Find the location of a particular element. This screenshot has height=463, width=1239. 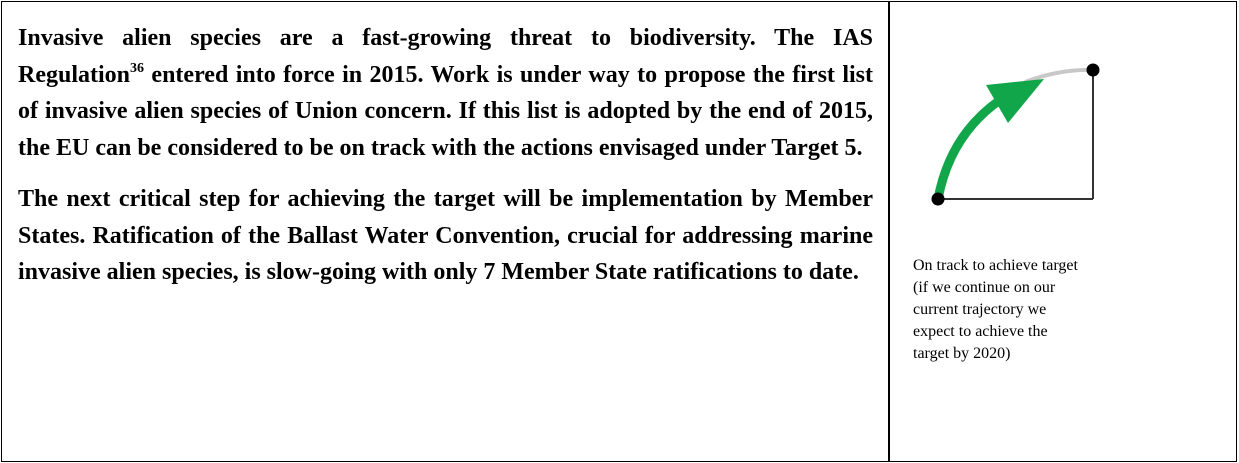

progress-arrow is located at coordinates (968, 148).